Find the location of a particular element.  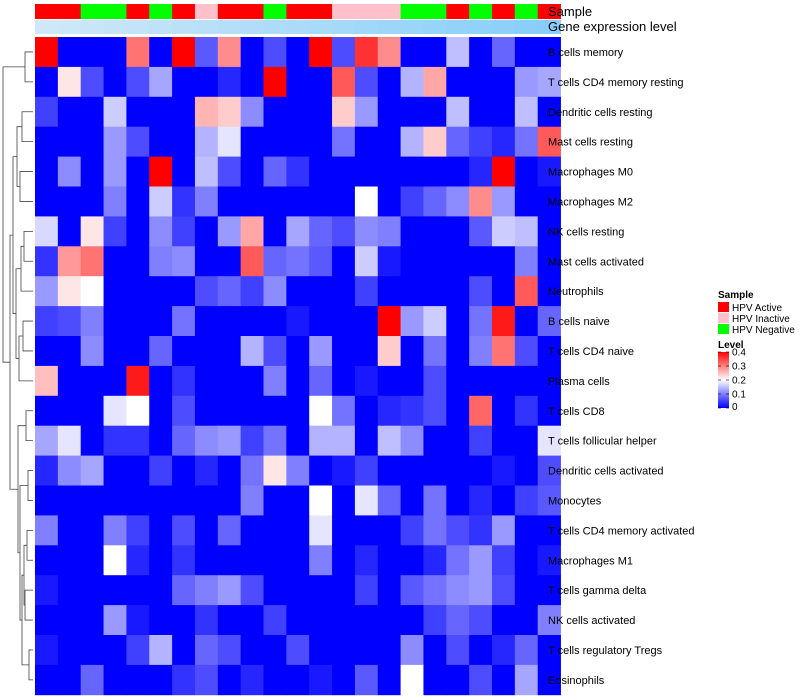

annotation-label-sample: Sample is located at coordinates (570, 11).